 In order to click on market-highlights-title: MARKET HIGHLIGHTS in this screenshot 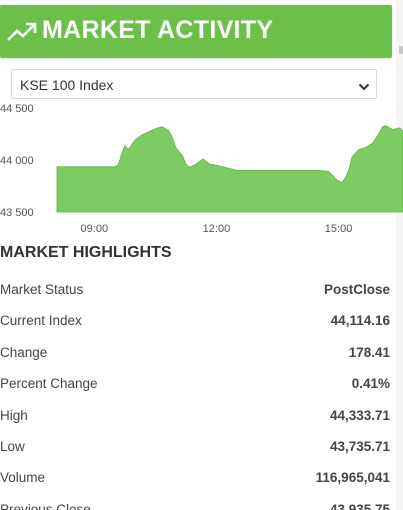, I will do `click(86, 252)`.